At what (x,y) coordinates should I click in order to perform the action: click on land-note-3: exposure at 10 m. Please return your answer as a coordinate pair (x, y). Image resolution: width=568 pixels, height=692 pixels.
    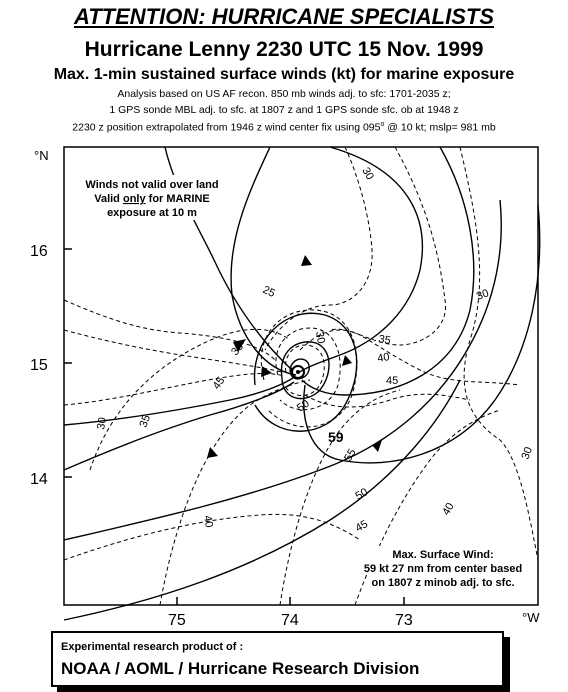
    Looking at the image, I should click on (152, 213).